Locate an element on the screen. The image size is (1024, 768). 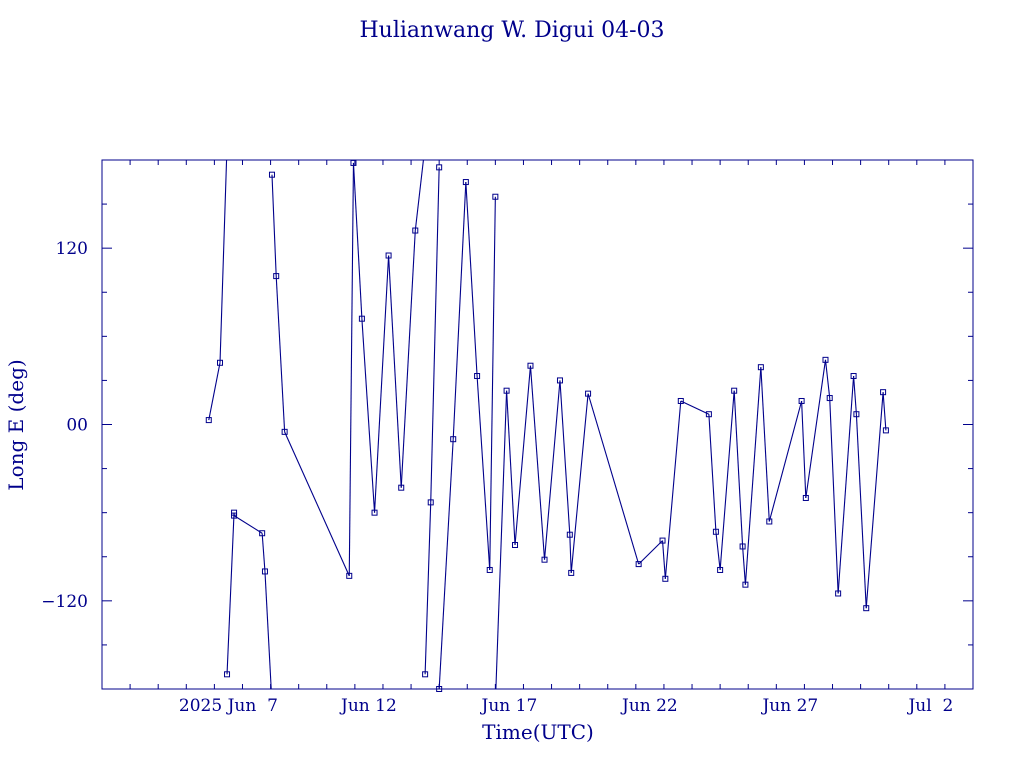
x-tick-label: Jul 2 is located at coordinates (929, 706).